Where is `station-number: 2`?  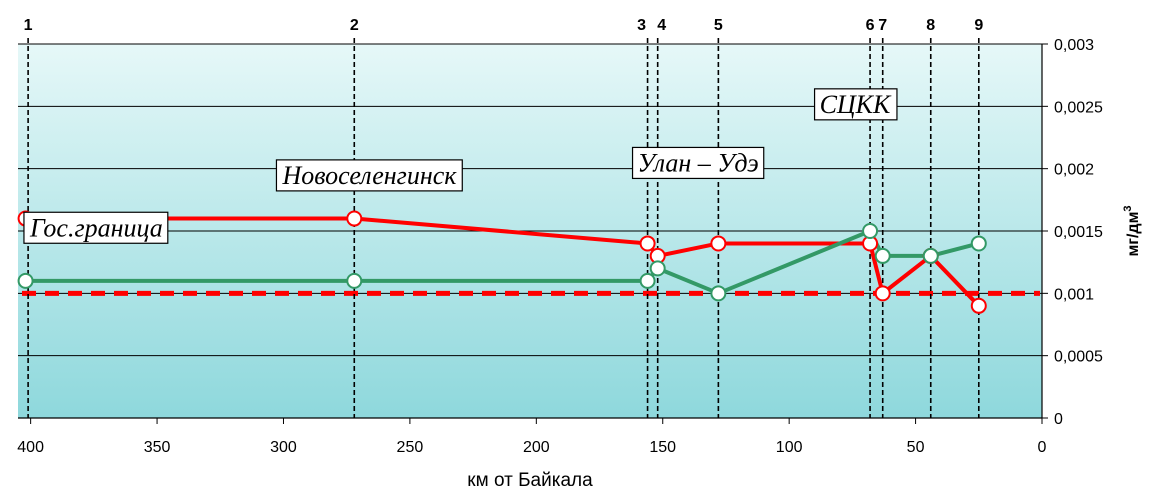
station-number: 2 is located at coordinates (354, 25).